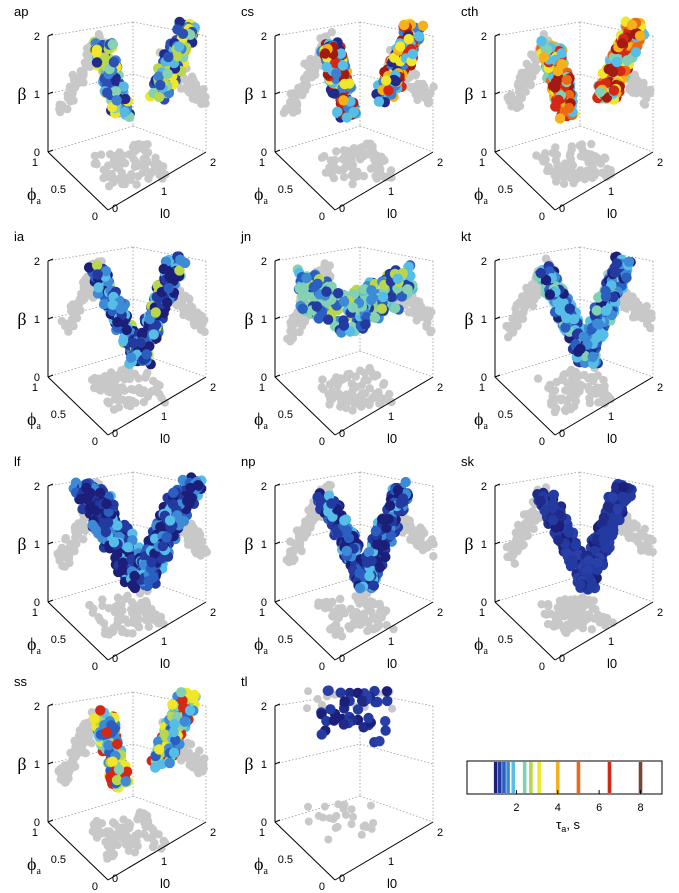  I want to click on phi-subscript: a, so click(266, 651).